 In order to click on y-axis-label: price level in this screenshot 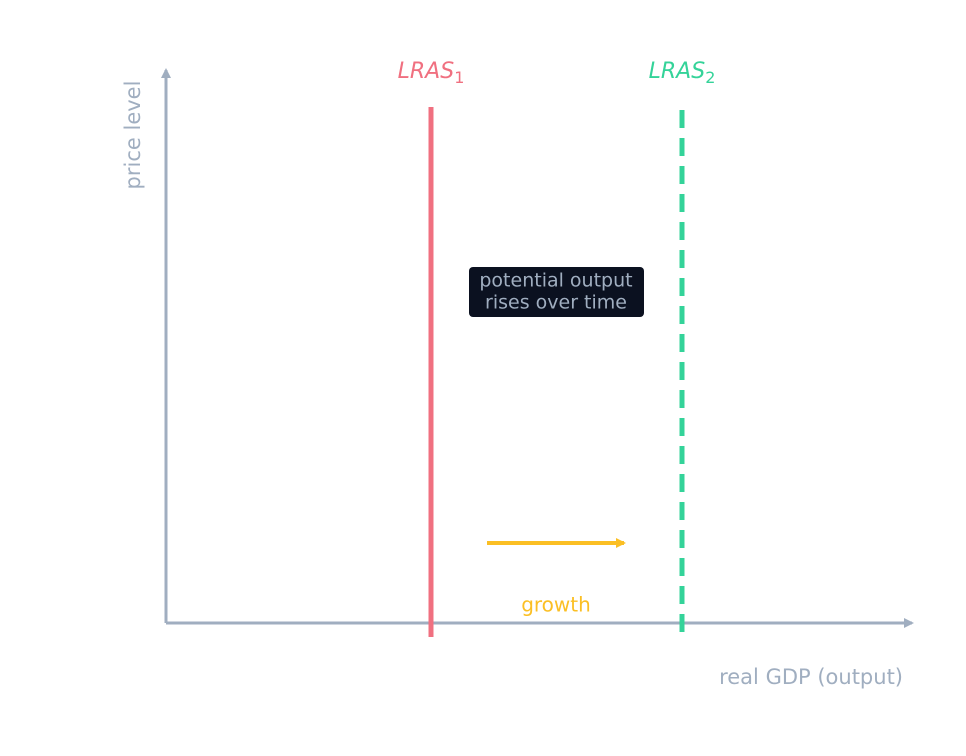, I will do `click(133, 135)`.